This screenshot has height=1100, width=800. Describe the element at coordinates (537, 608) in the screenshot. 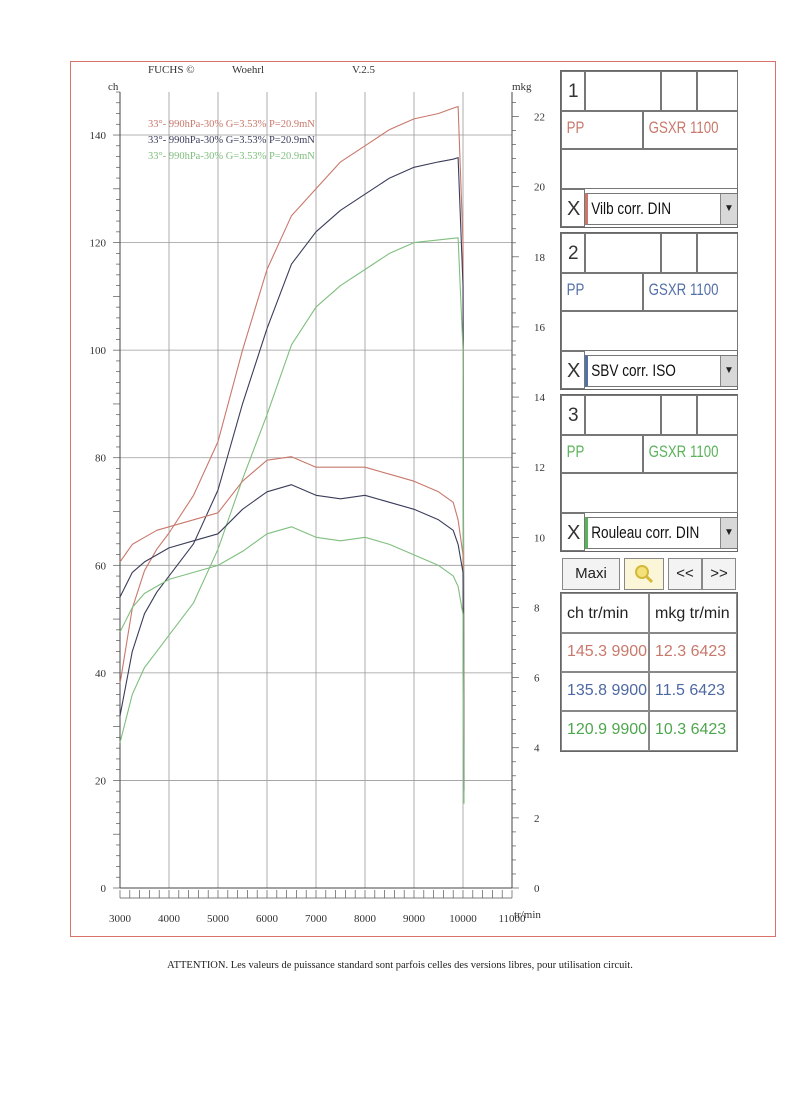

I see `y2-tick-label: 8` at that location.